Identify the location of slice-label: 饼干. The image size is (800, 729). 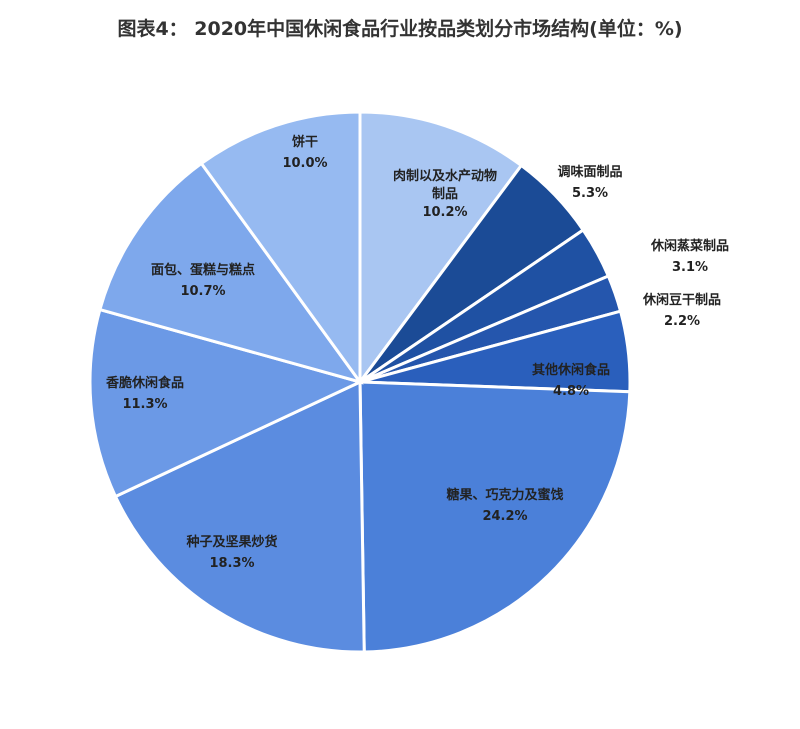
(305, 142).